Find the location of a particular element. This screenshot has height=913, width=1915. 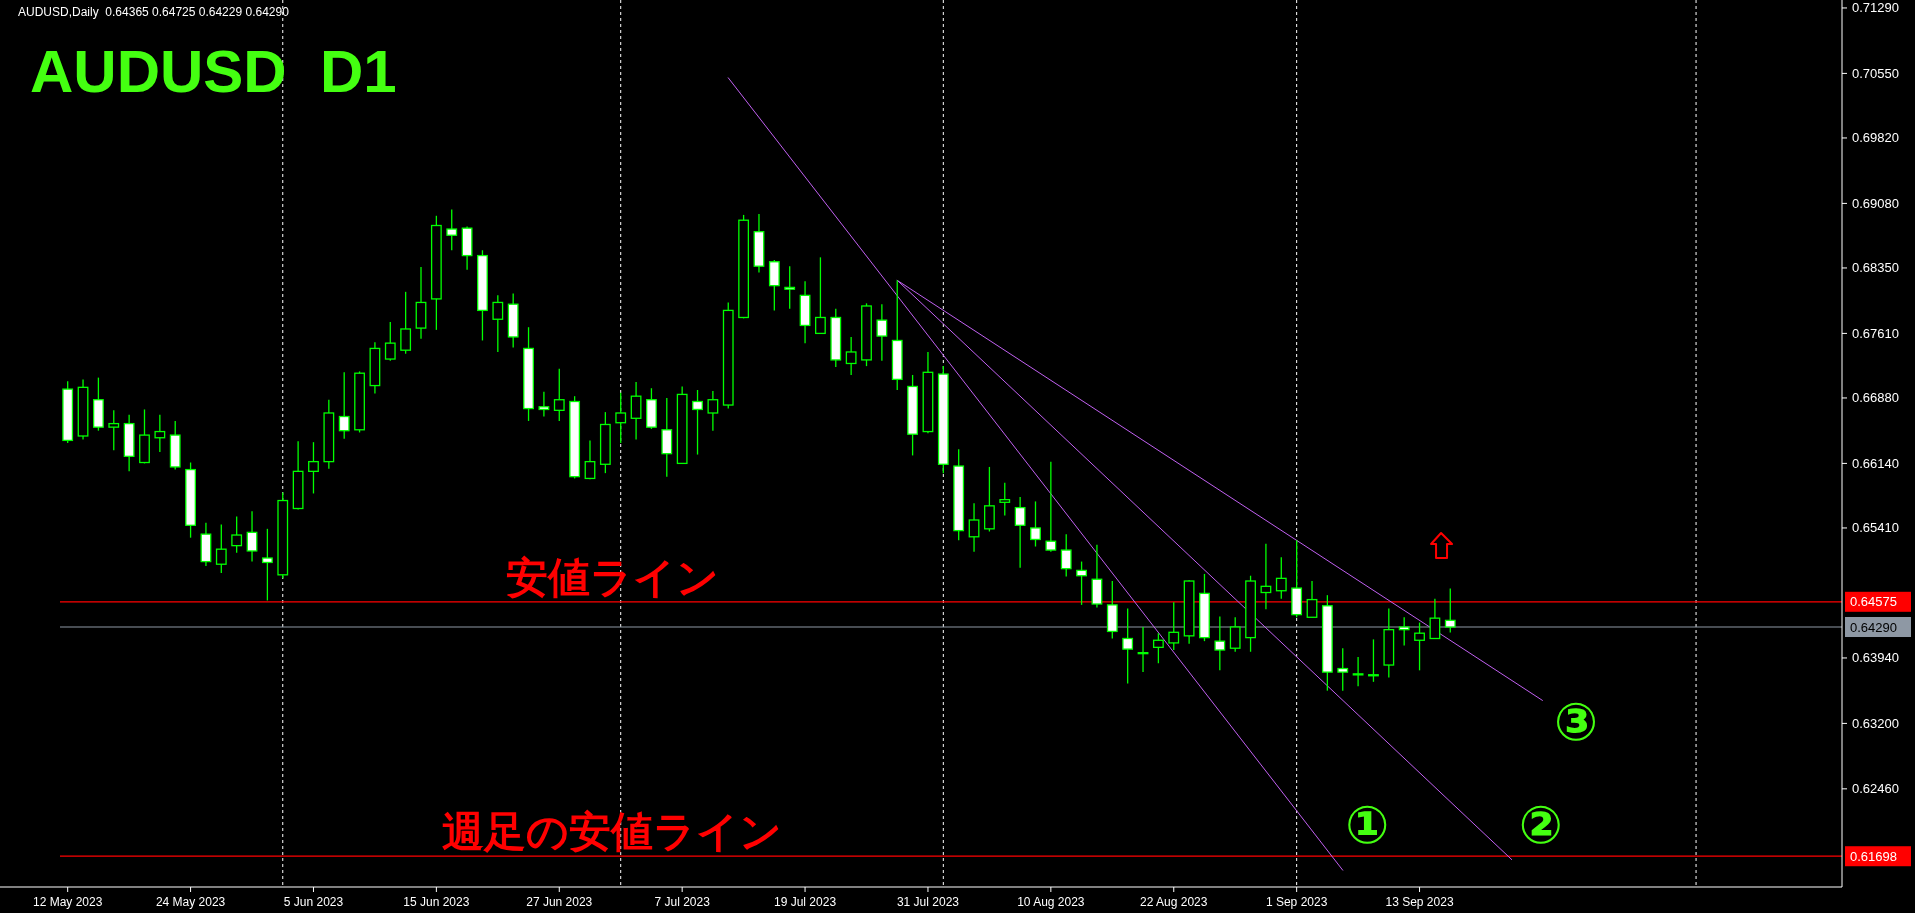

y-tick-label: 0.63200 is located at coordinates (1875, 723).